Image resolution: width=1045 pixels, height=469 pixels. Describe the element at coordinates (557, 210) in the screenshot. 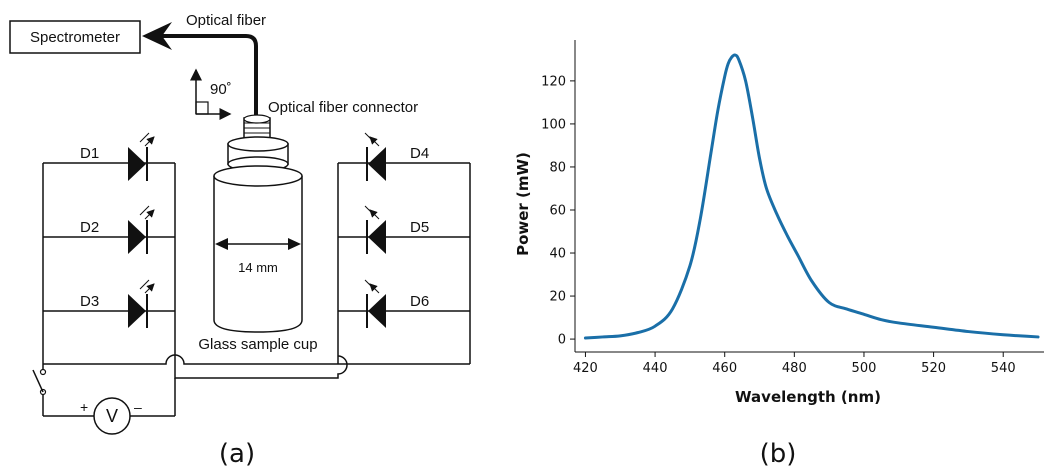

I see `y-tick-label: 60` at that location.